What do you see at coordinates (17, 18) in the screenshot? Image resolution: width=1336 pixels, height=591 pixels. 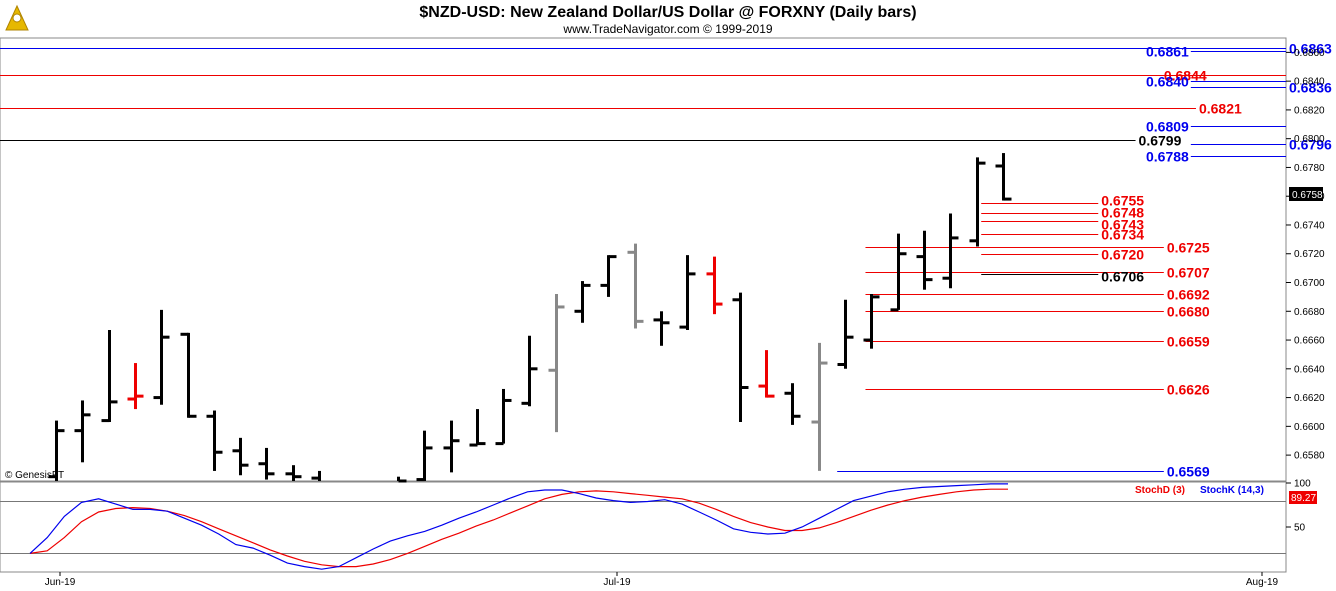 I see `trade-navigator-logo-icon` at bounding box center [17, 18].